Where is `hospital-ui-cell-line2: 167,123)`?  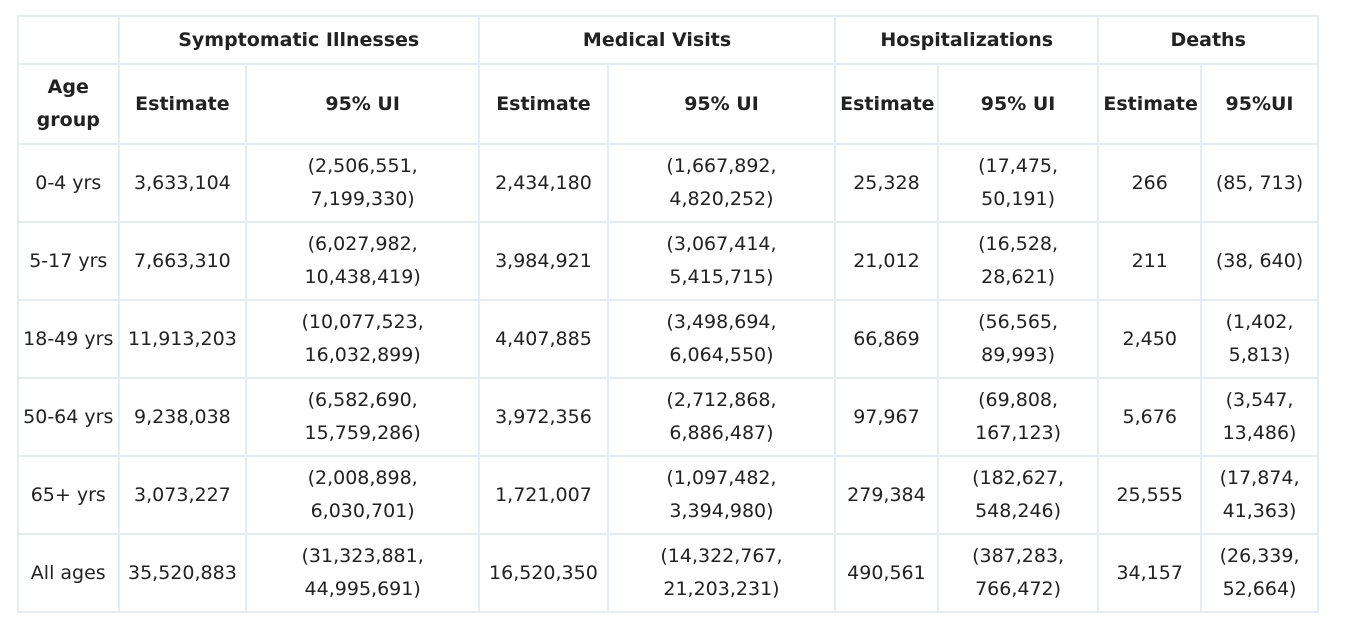 hospital-ui-cell-line2: 167,123) is located at coordinates (1018, 433).